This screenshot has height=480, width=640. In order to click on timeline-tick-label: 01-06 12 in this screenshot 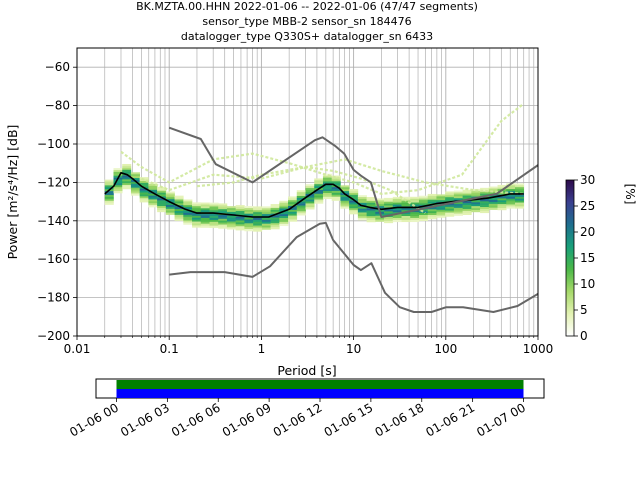, I will do `click(298, 419)`.